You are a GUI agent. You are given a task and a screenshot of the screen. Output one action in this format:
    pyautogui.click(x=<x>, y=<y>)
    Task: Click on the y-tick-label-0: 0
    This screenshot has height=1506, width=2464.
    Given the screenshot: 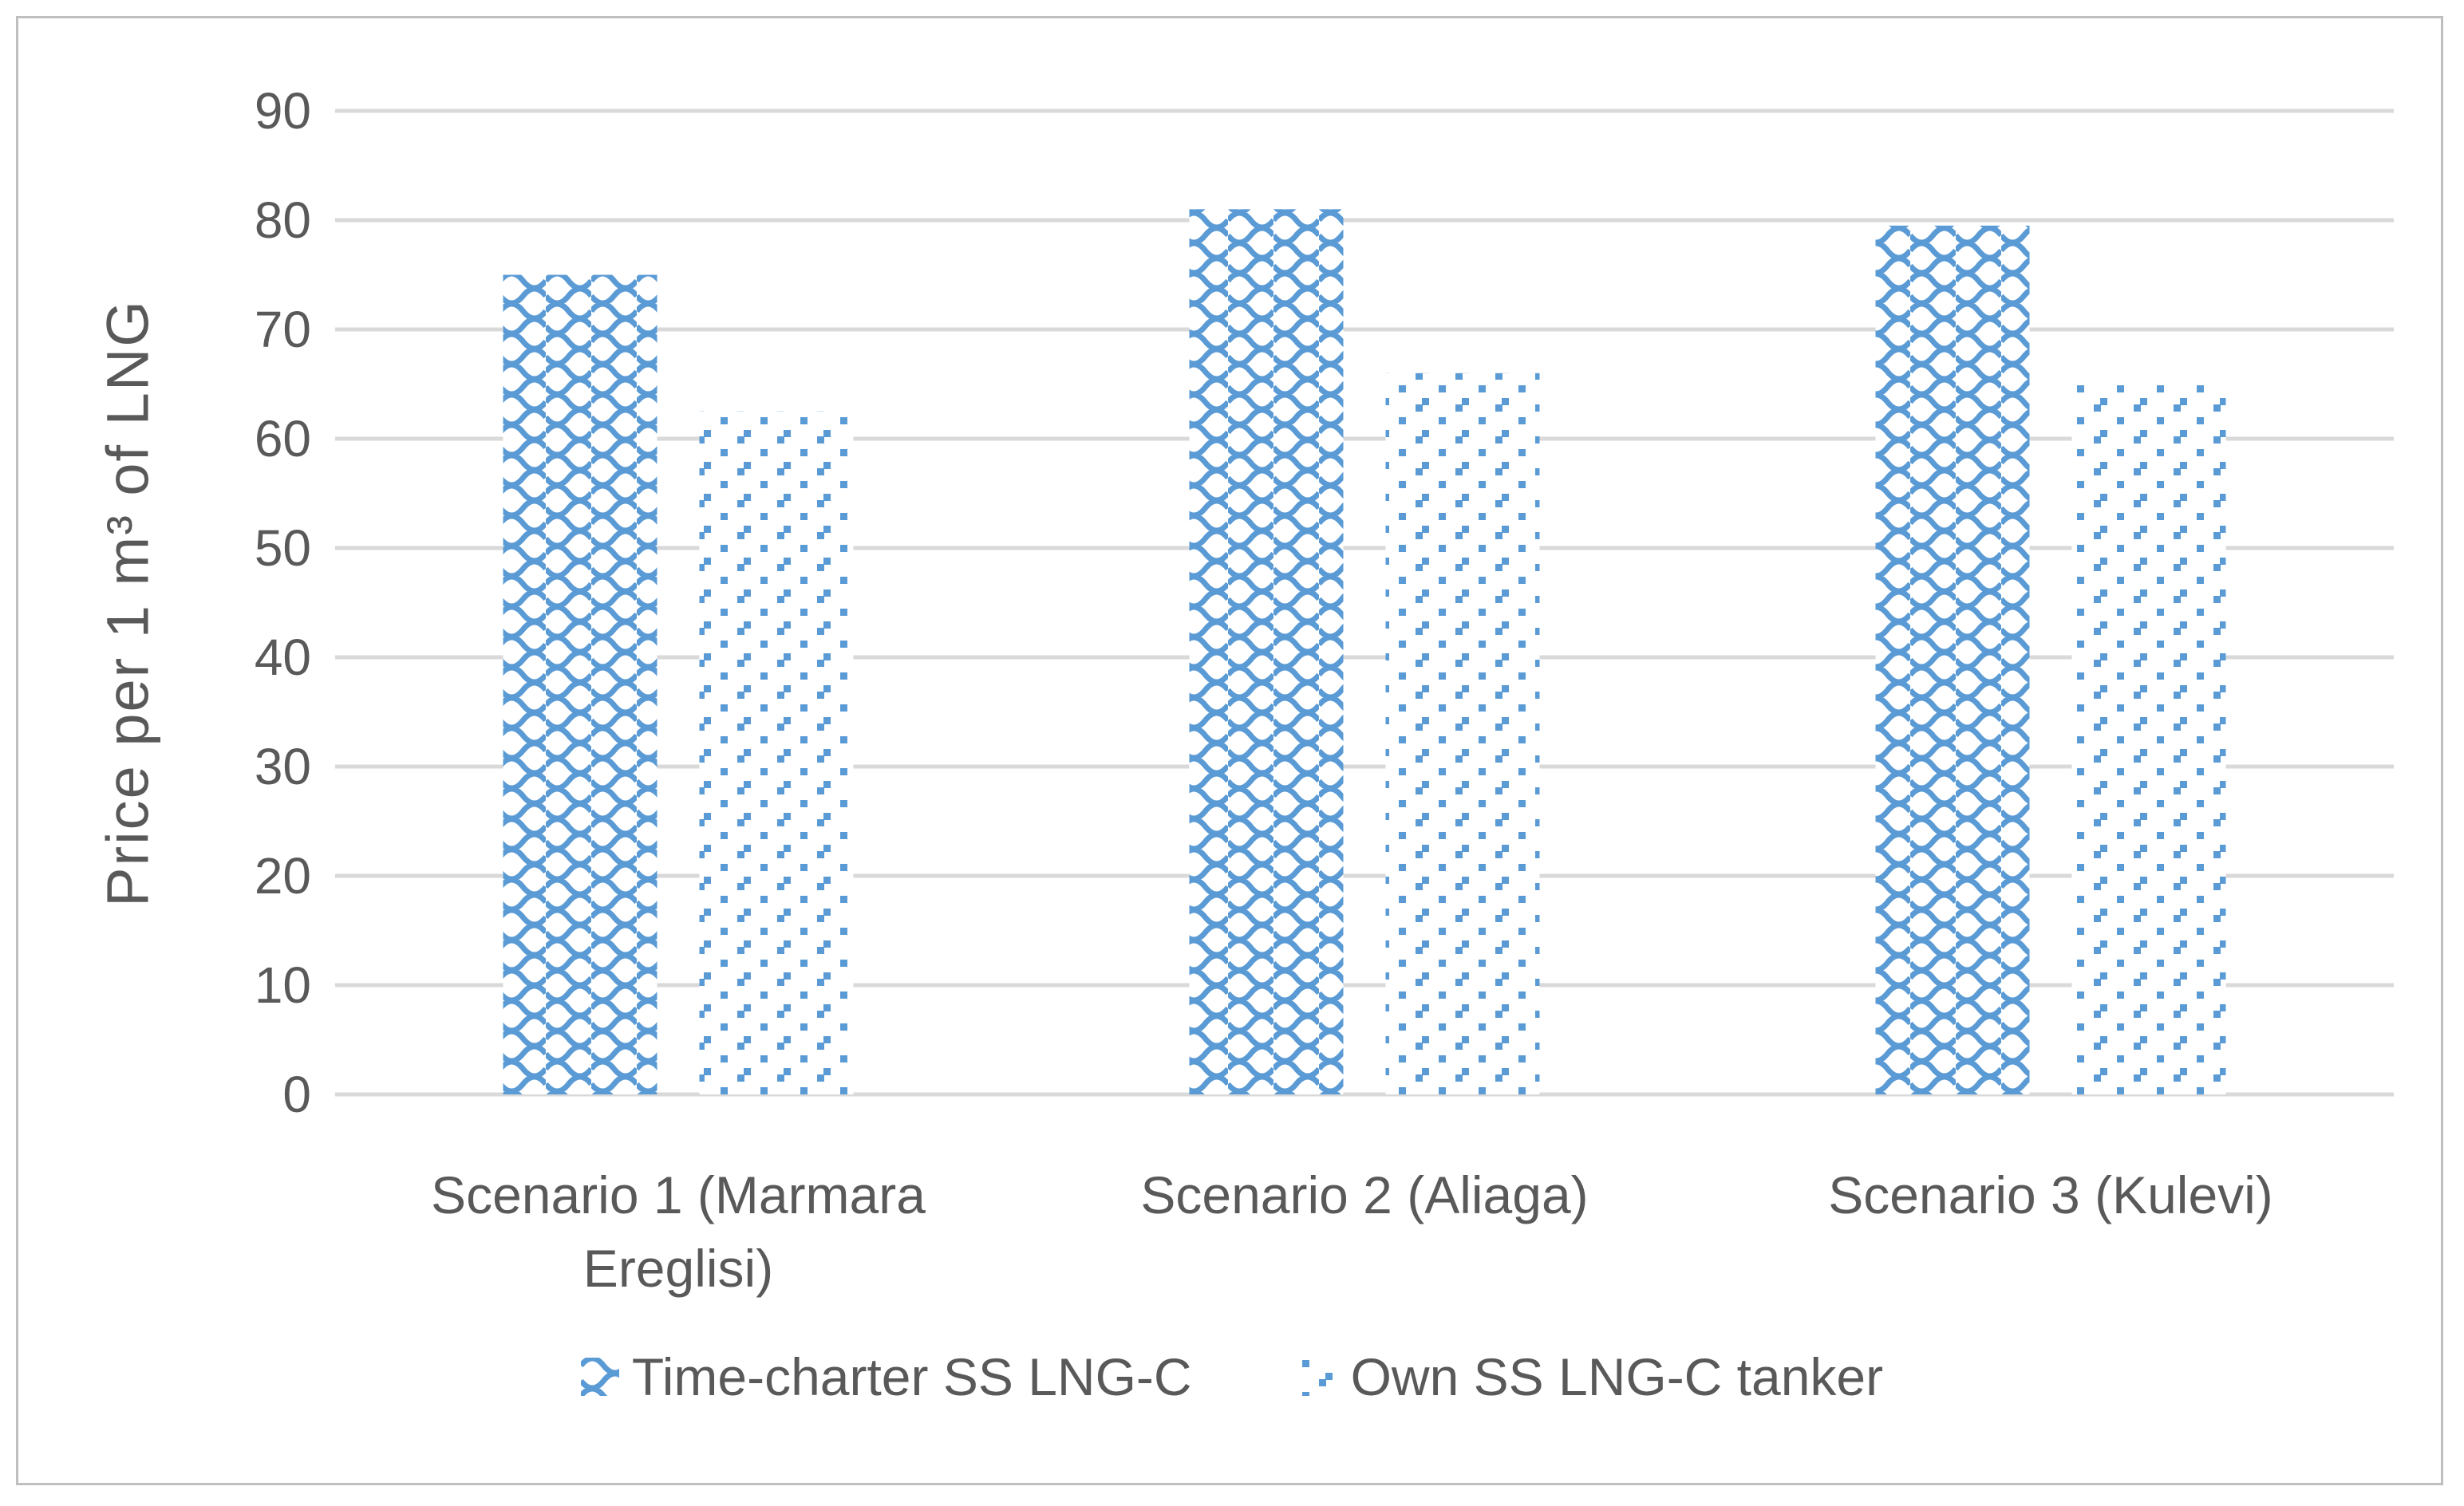 What is the action you would take?
    pyautogui.click(x=296, y=1094)
    